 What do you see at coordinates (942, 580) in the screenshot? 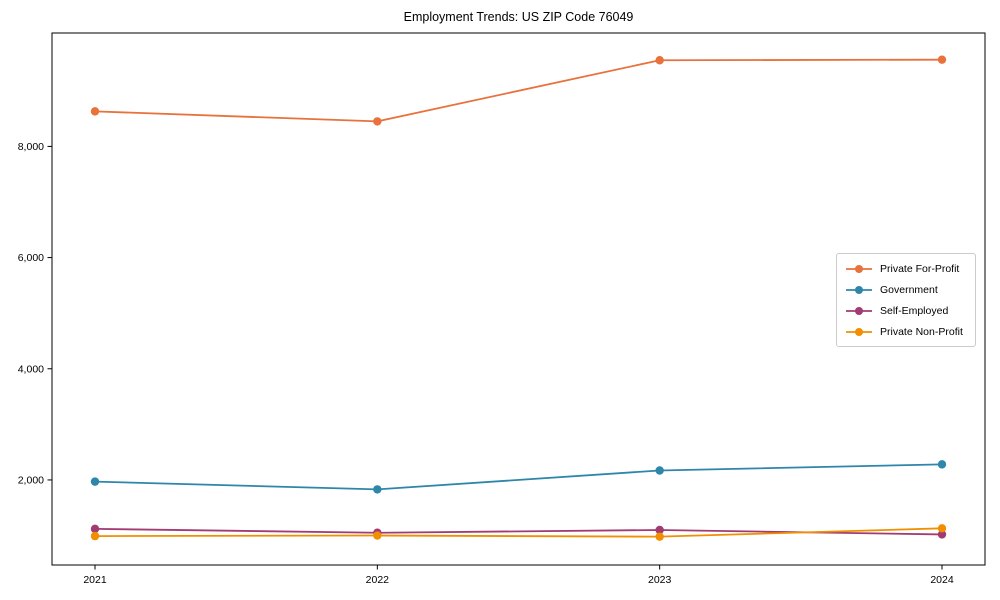
I see `x-tick-label: 2024` at bounding box center [942, 580].